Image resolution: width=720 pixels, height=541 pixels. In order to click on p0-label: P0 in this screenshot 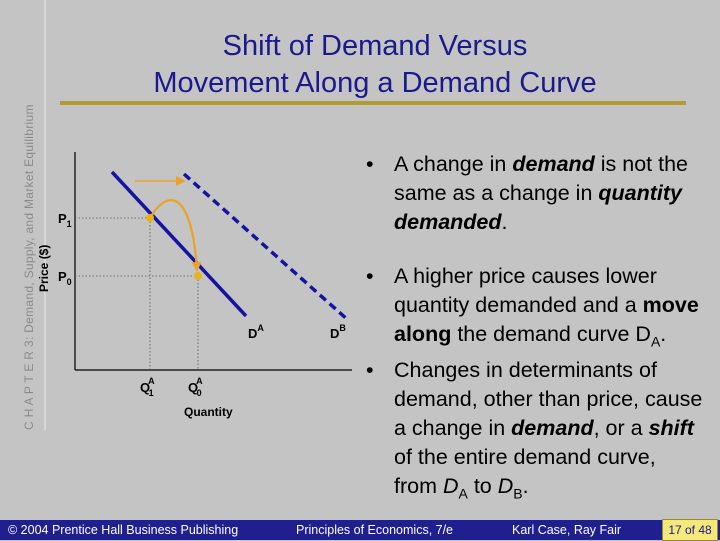, I will do `click(65, 278)`.